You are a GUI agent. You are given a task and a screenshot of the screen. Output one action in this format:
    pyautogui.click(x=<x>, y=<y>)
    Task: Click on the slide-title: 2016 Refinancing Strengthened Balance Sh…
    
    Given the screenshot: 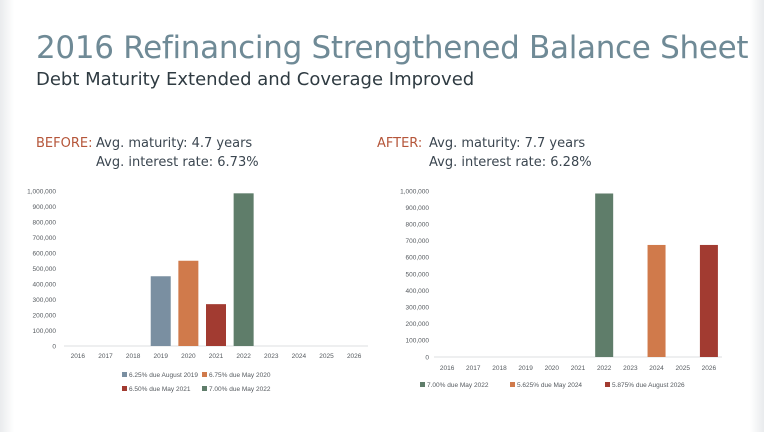 What is the action you would take?
    pyautogui.click(x=392, y=48)
    